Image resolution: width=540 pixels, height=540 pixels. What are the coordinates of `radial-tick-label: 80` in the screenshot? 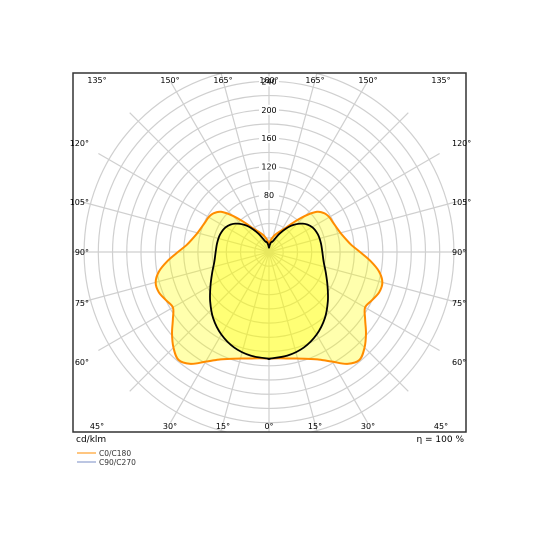 It's located at (269, 195).